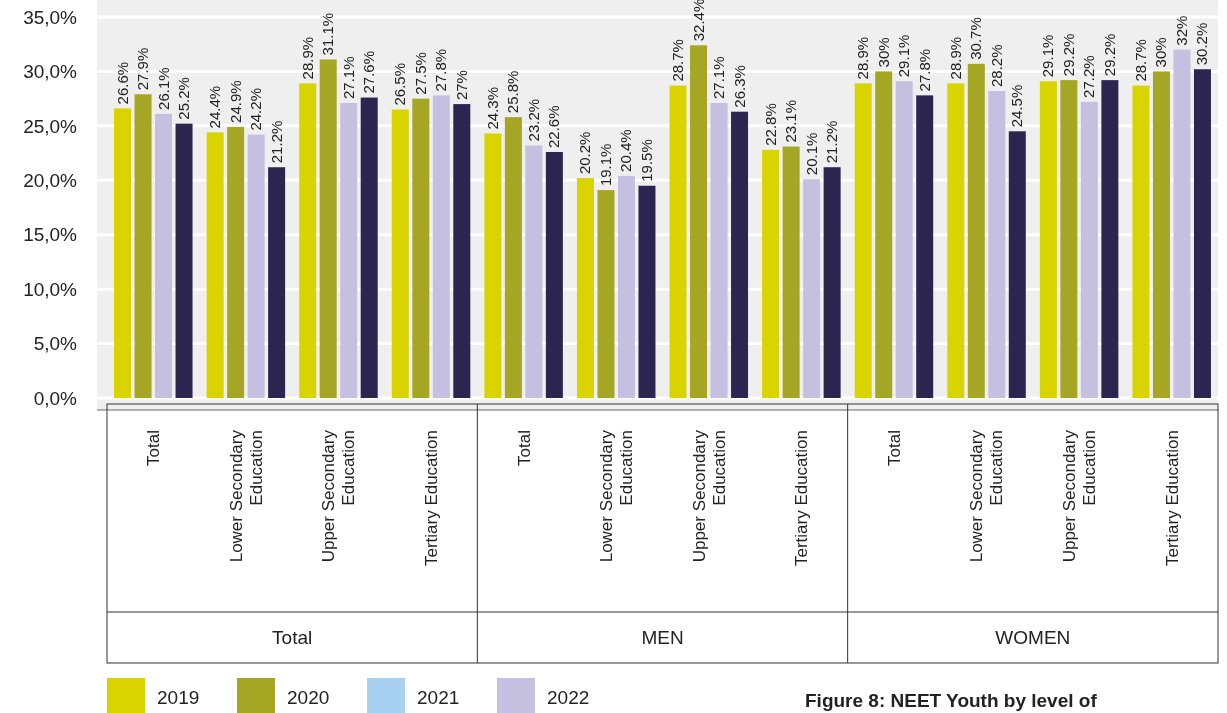  What do you see at coordinates (996, 66) in the screenshot?
I see `data-label: 28.2%` at bounding box center [996, 66].